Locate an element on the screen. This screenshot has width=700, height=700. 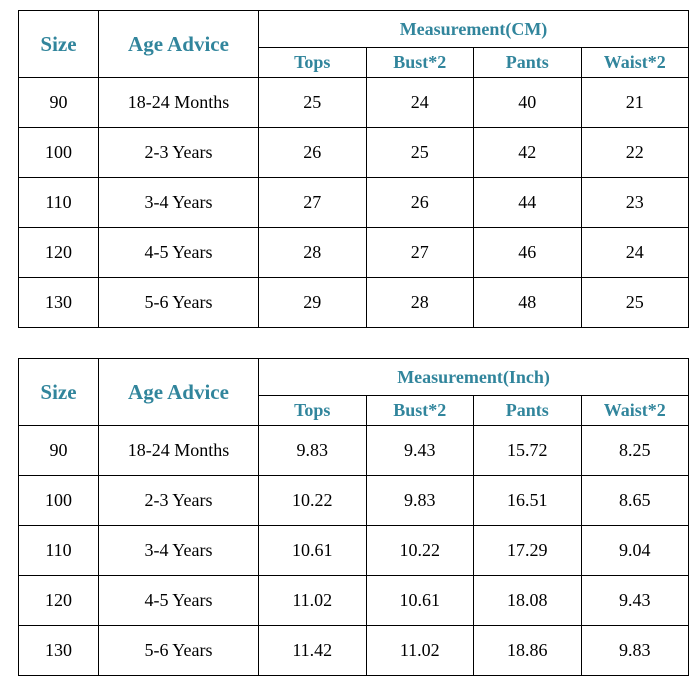
table-cell: 21 is located at coordinates (634, 102).